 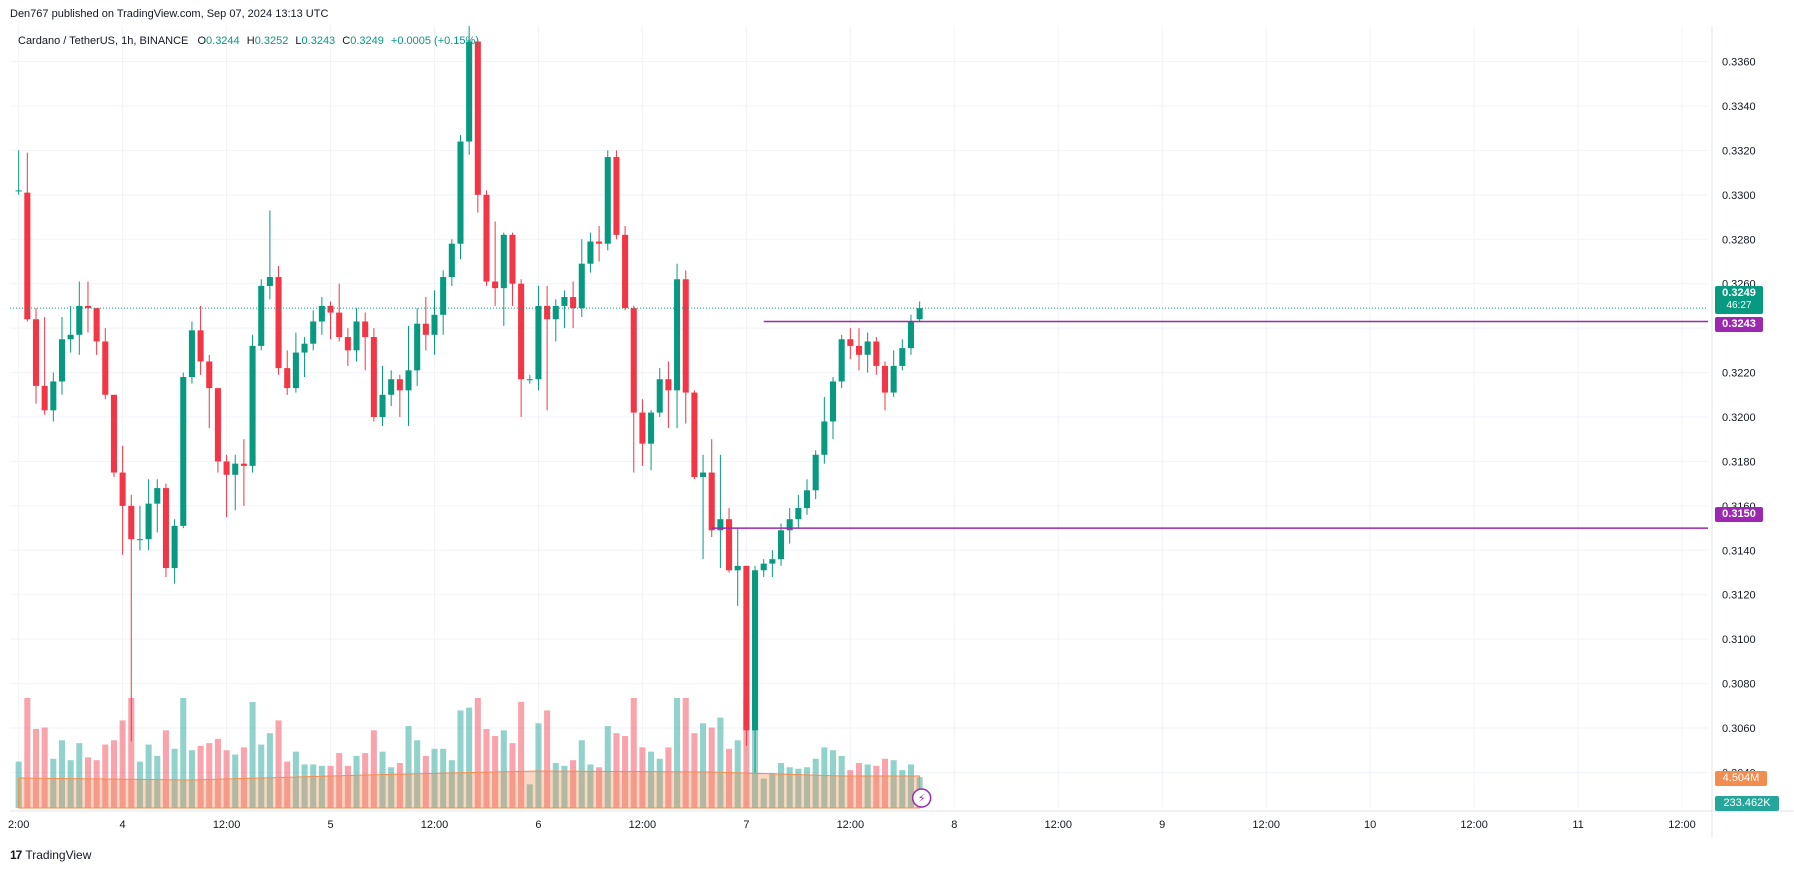 I want to click on close-label: C, so click(x=346, y=41).